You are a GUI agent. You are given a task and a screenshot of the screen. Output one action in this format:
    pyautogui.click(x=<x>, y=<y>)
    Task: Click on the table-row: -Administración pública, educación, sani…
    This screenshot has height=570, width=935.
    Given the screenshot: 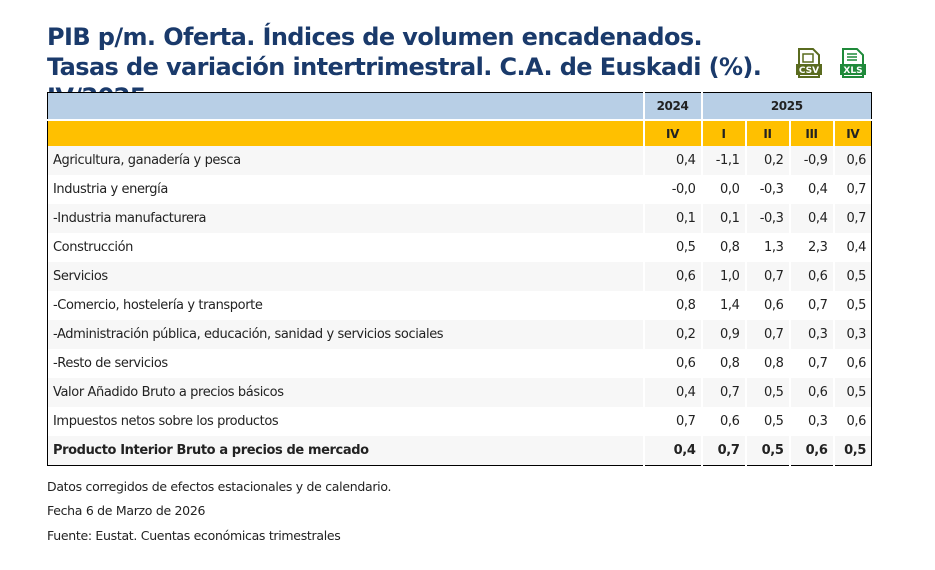 What is the action you would take?
    pyautogui.click(x=459, y=334)
    